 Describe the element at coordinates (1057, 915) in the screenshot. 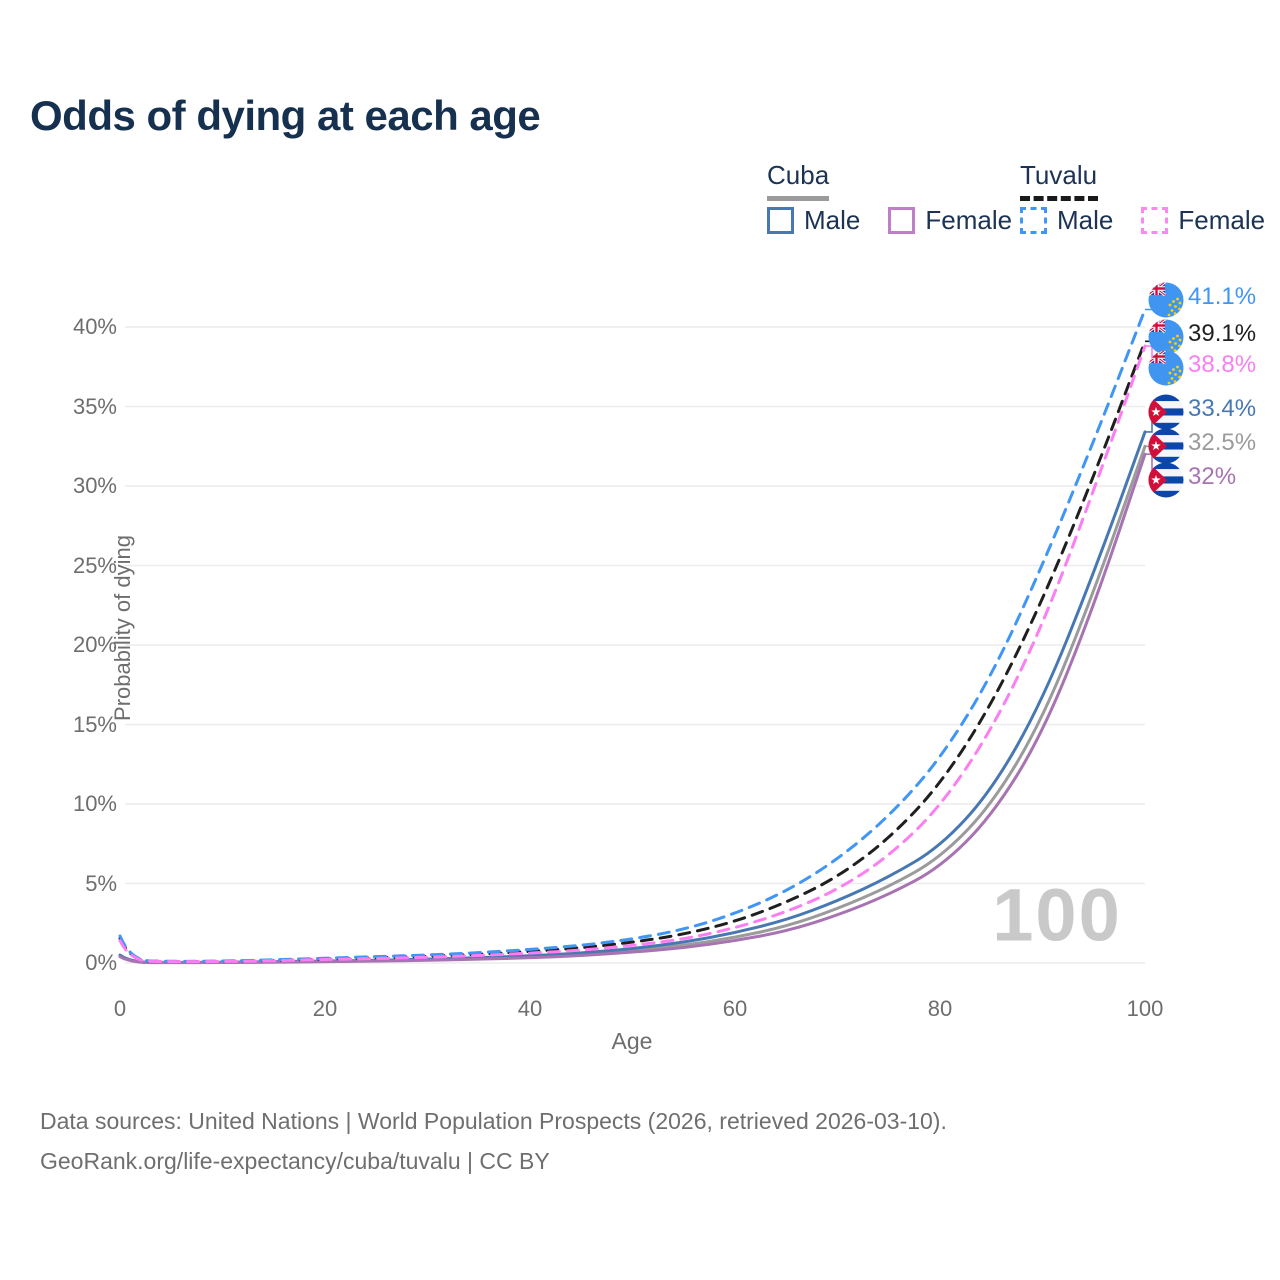

I see `age-watermark: 100` at that location.